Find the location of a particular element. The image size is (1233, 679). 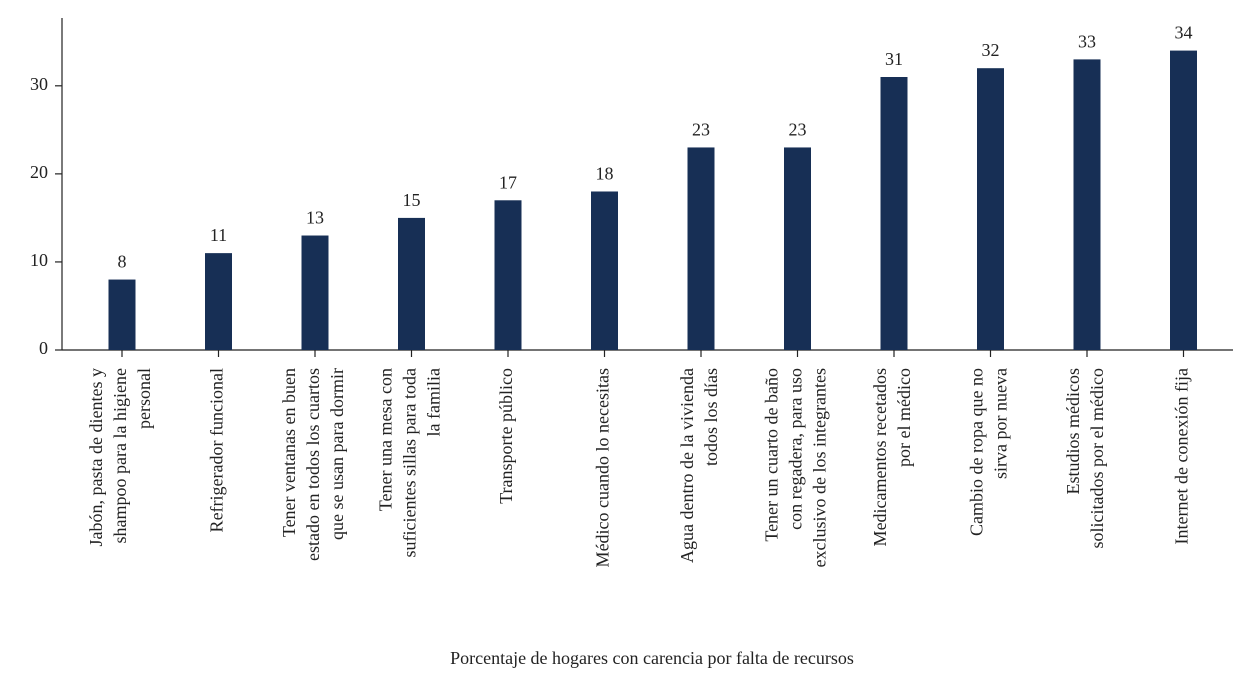

x-tick-label: Refrigerador funcional is located at coordinates (217, 450).